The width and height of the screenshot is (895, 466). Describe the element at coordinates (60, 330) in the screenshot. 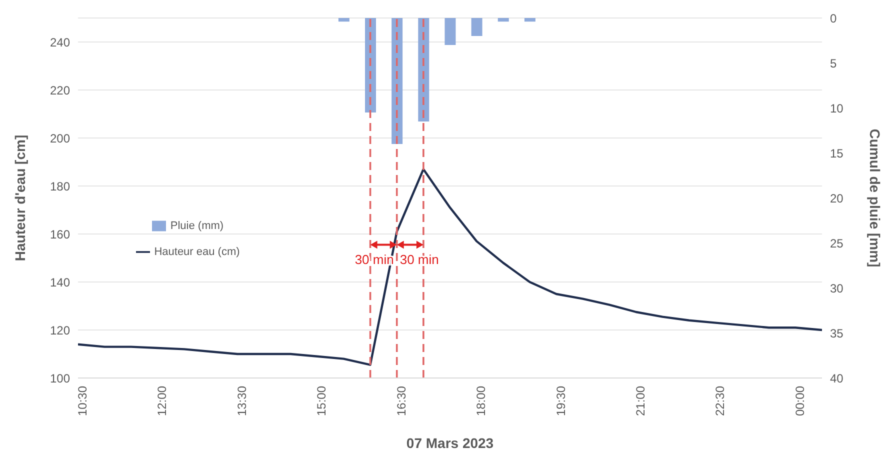

I see `y-tick-label: 120` at that location.